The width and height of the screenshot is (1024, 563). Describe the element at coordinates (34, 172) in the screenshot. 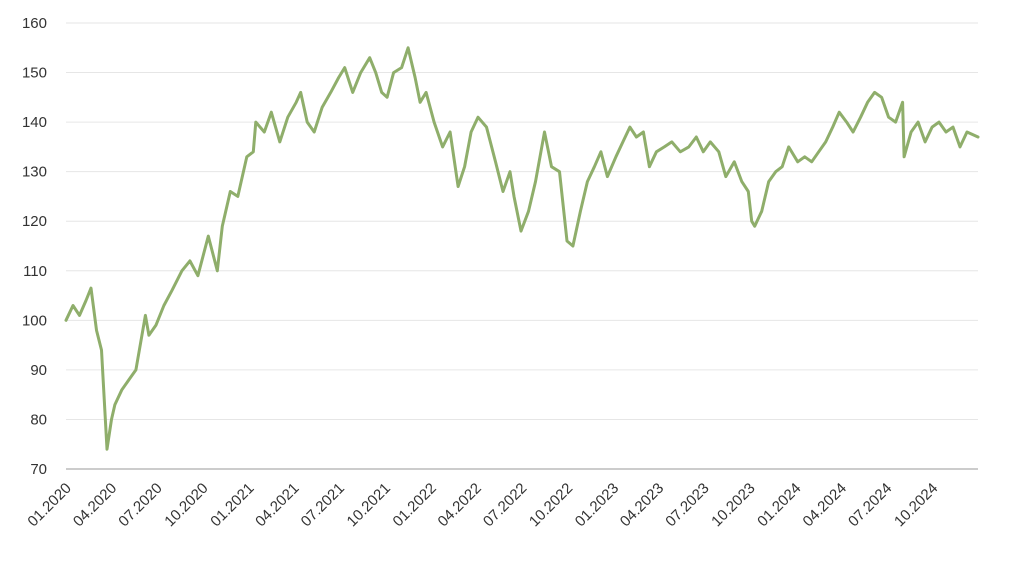

I see `y-tick-label: 130` at that location.